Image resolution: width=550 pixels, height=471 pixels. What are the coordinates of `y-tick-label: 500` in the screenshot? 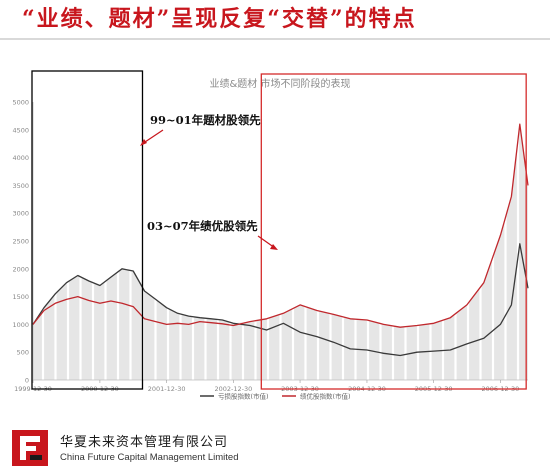 It's located at (23, 353).